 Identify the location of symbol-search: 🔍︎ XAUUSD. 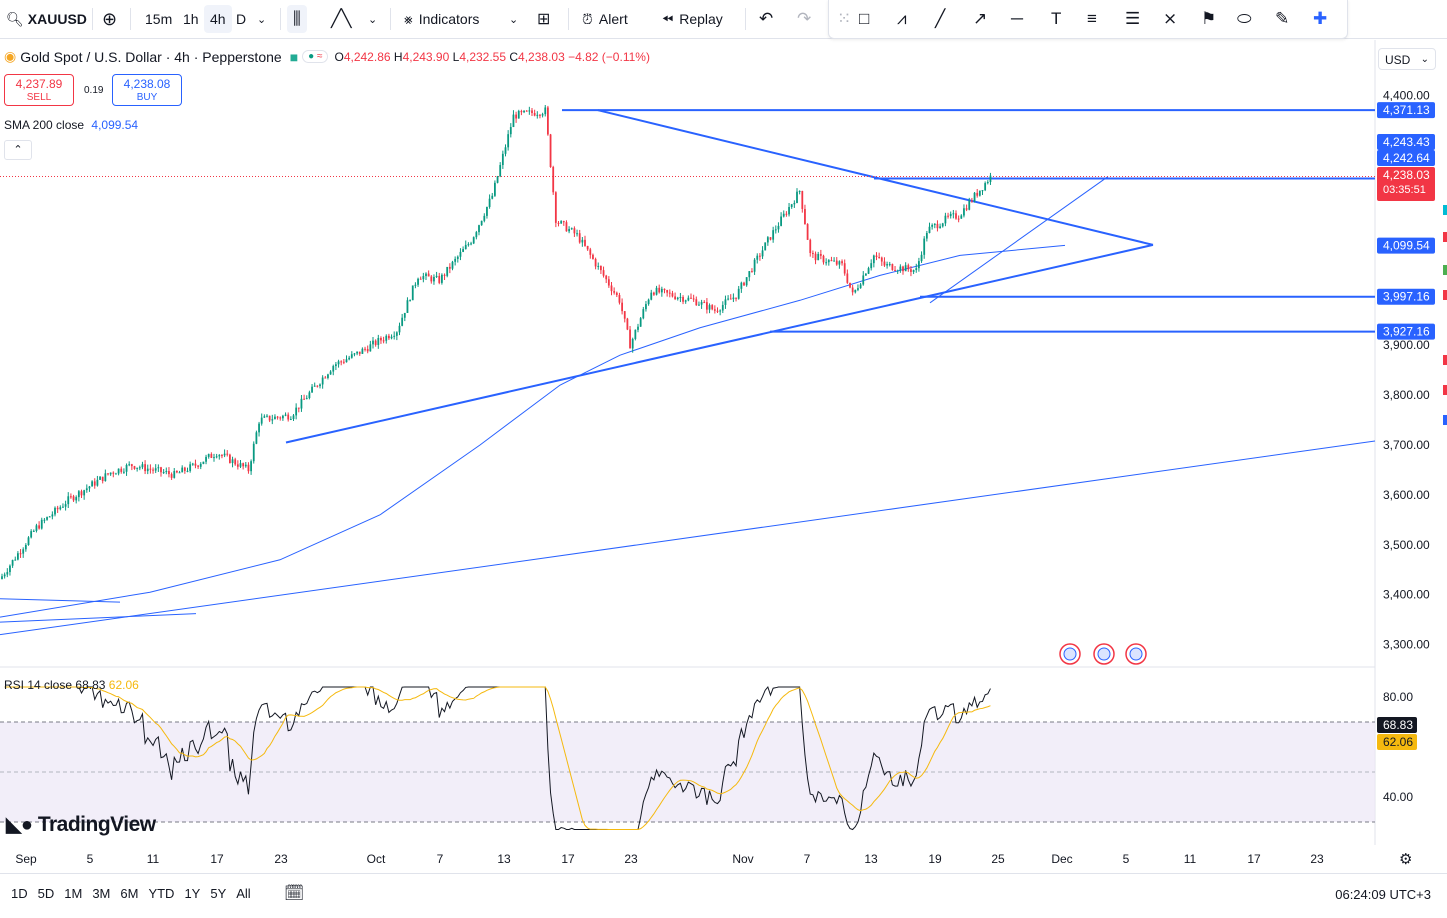
(46, 19).